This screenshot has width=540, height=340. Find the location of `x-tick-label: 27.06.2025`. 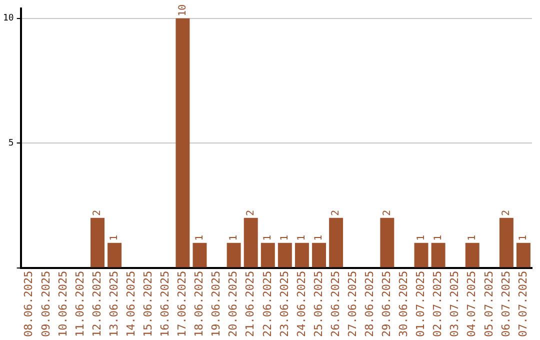

x-tick-label: 27.06.2025 is located at coordinates (352, 304).